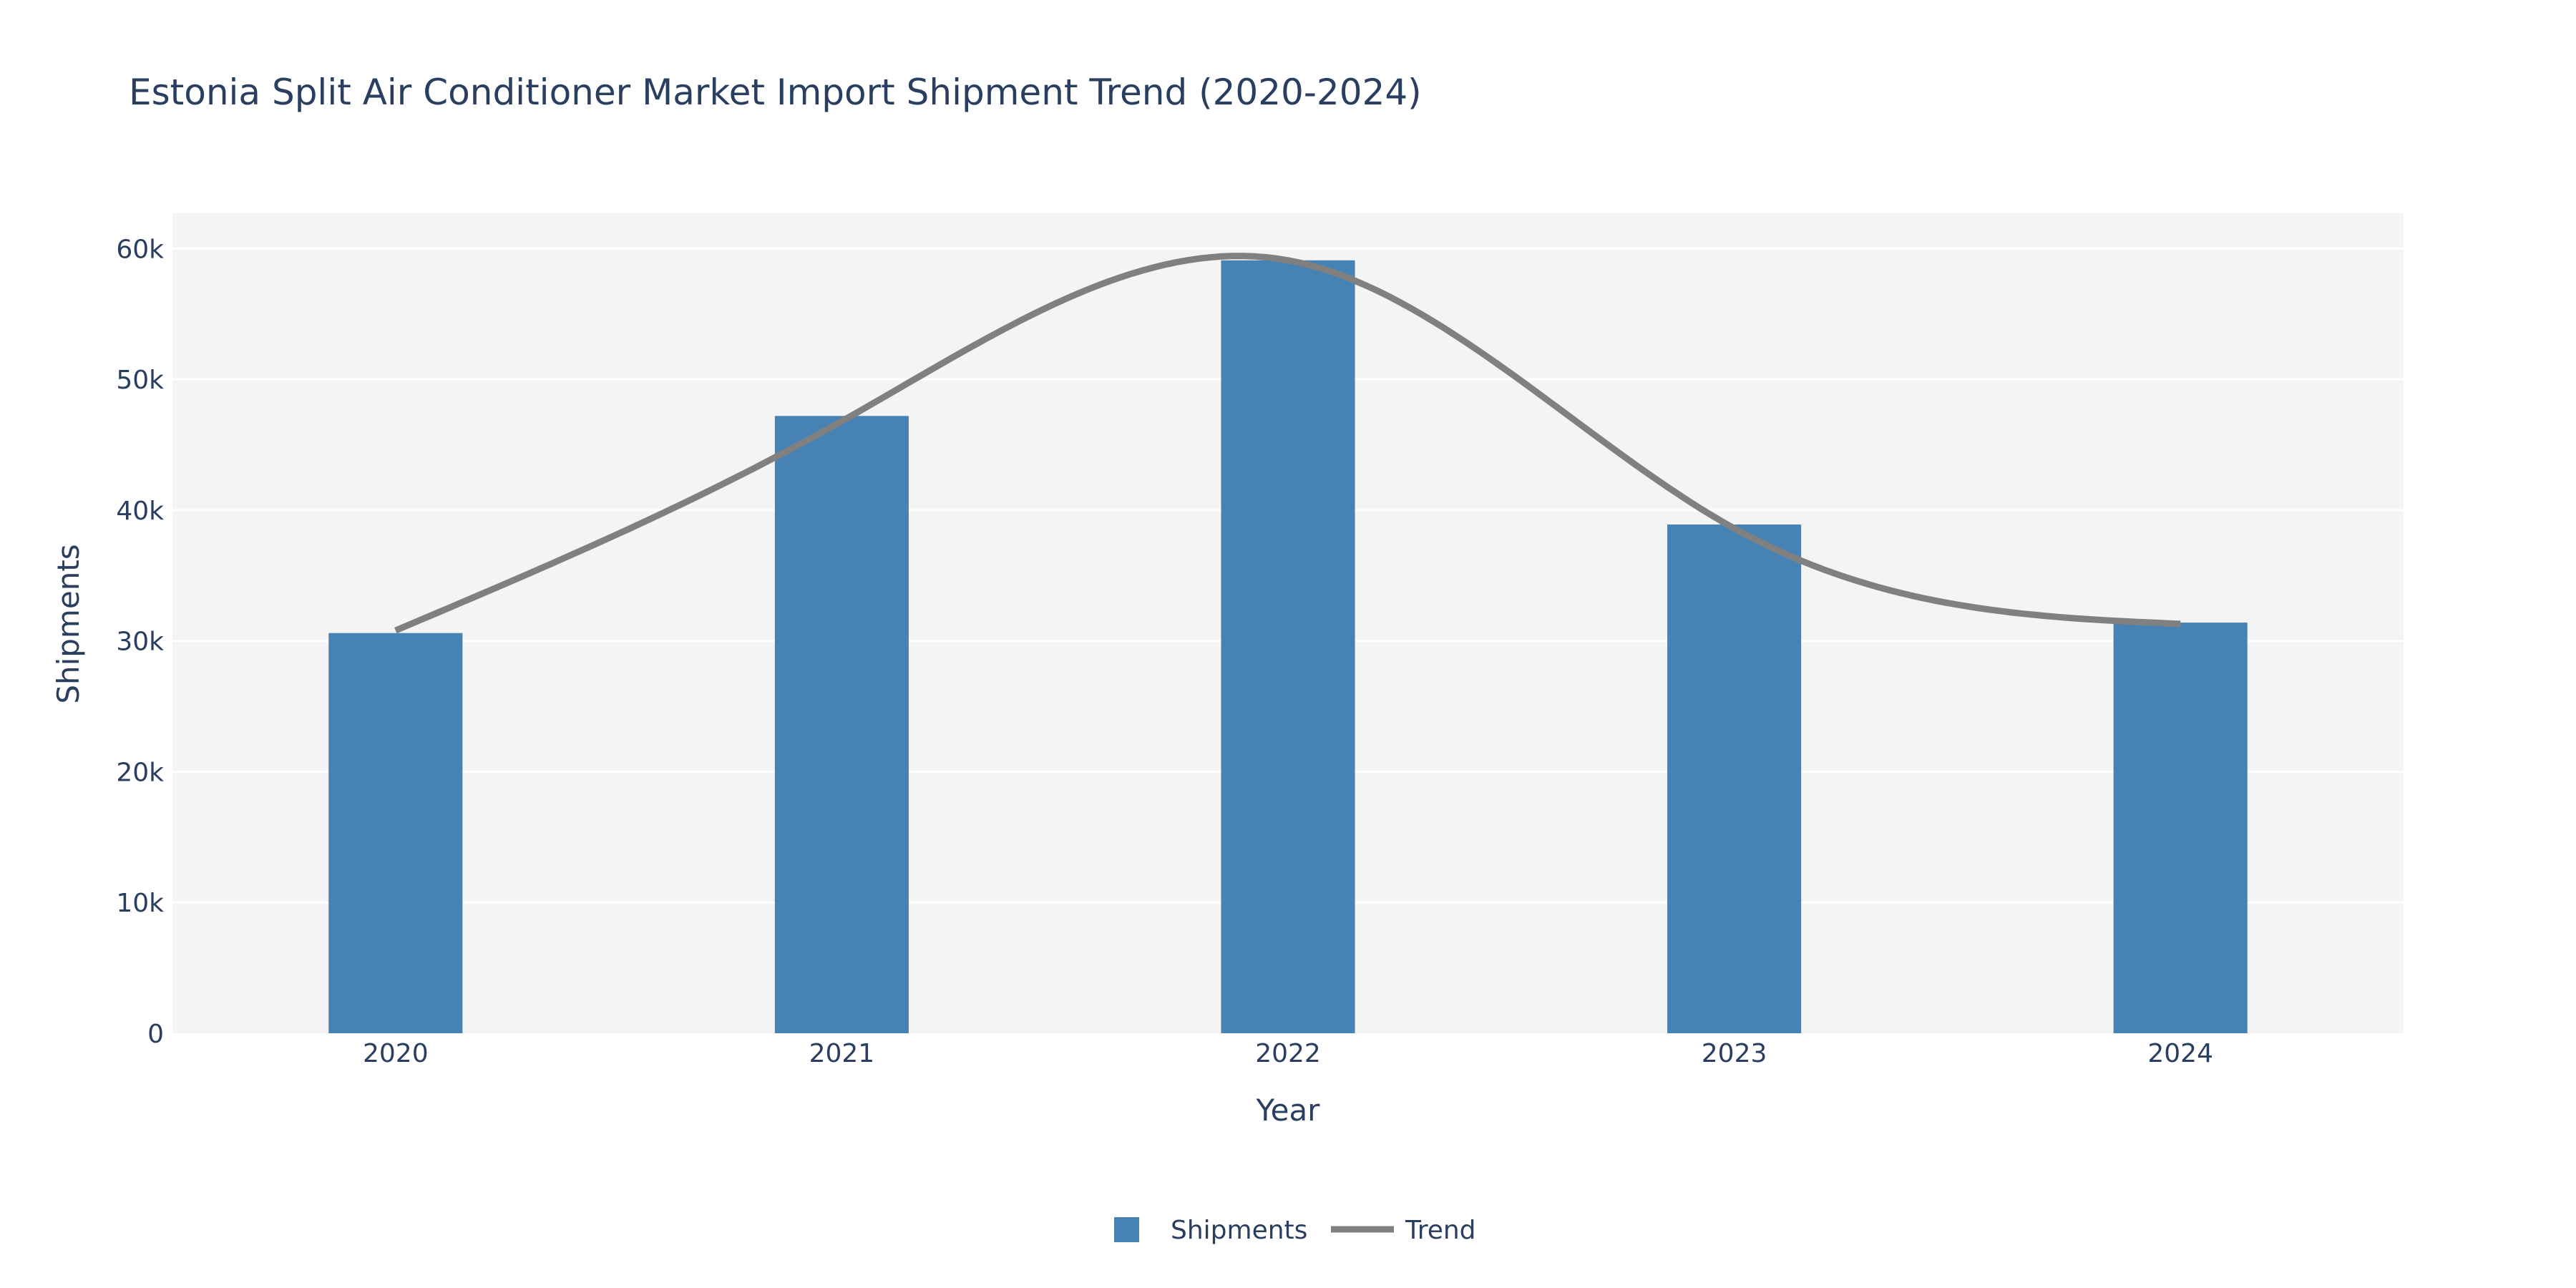 Image resolution: width=2576 pixels, height=1288 pixels. What do you see at coordinates (2180, 1053) in the screenshot?
I see `x-tick-label: 2024` at bounding box center [2180, 1053].